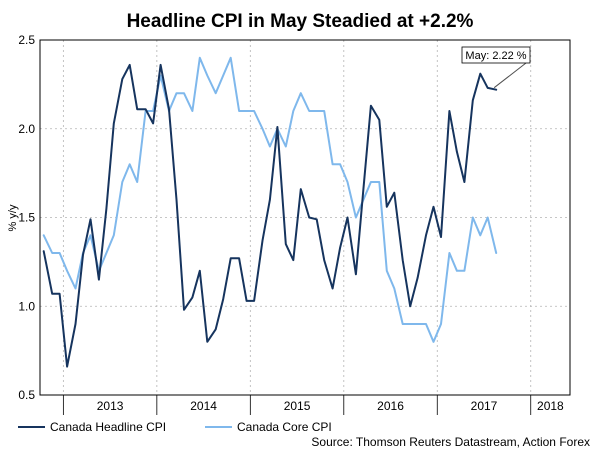  Describe the element at coordinates (110, 406) in the screenshot. I see `x-tick-label: 2013` at that location.